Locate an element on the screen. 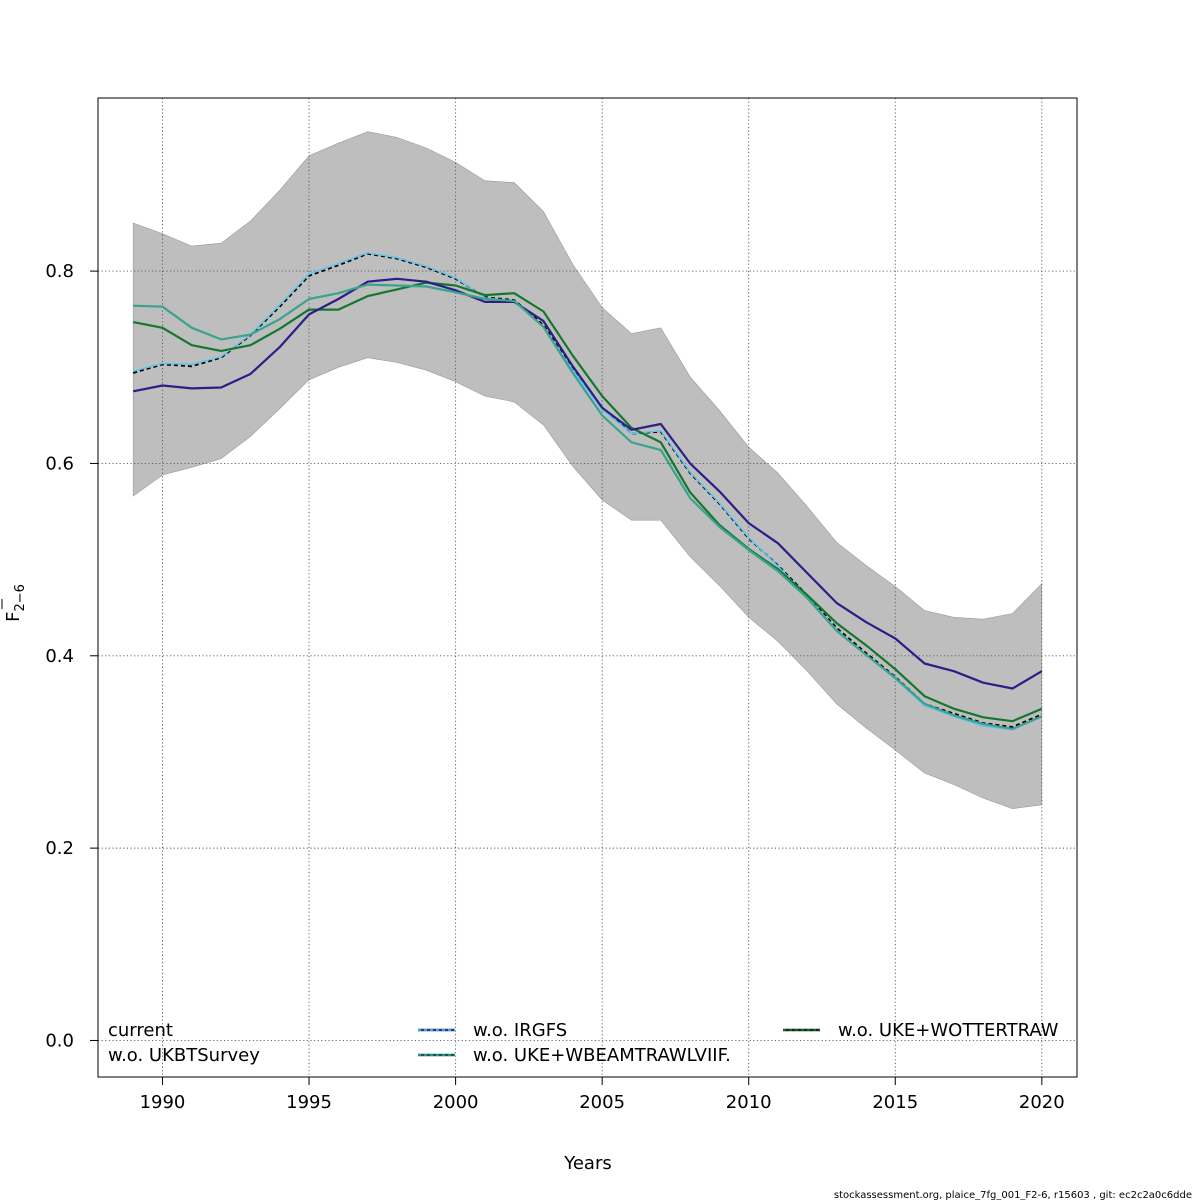 This screenshot has width=1200, height=1200. y-tick-label: 0.6 is located at coordinates (59, 463).